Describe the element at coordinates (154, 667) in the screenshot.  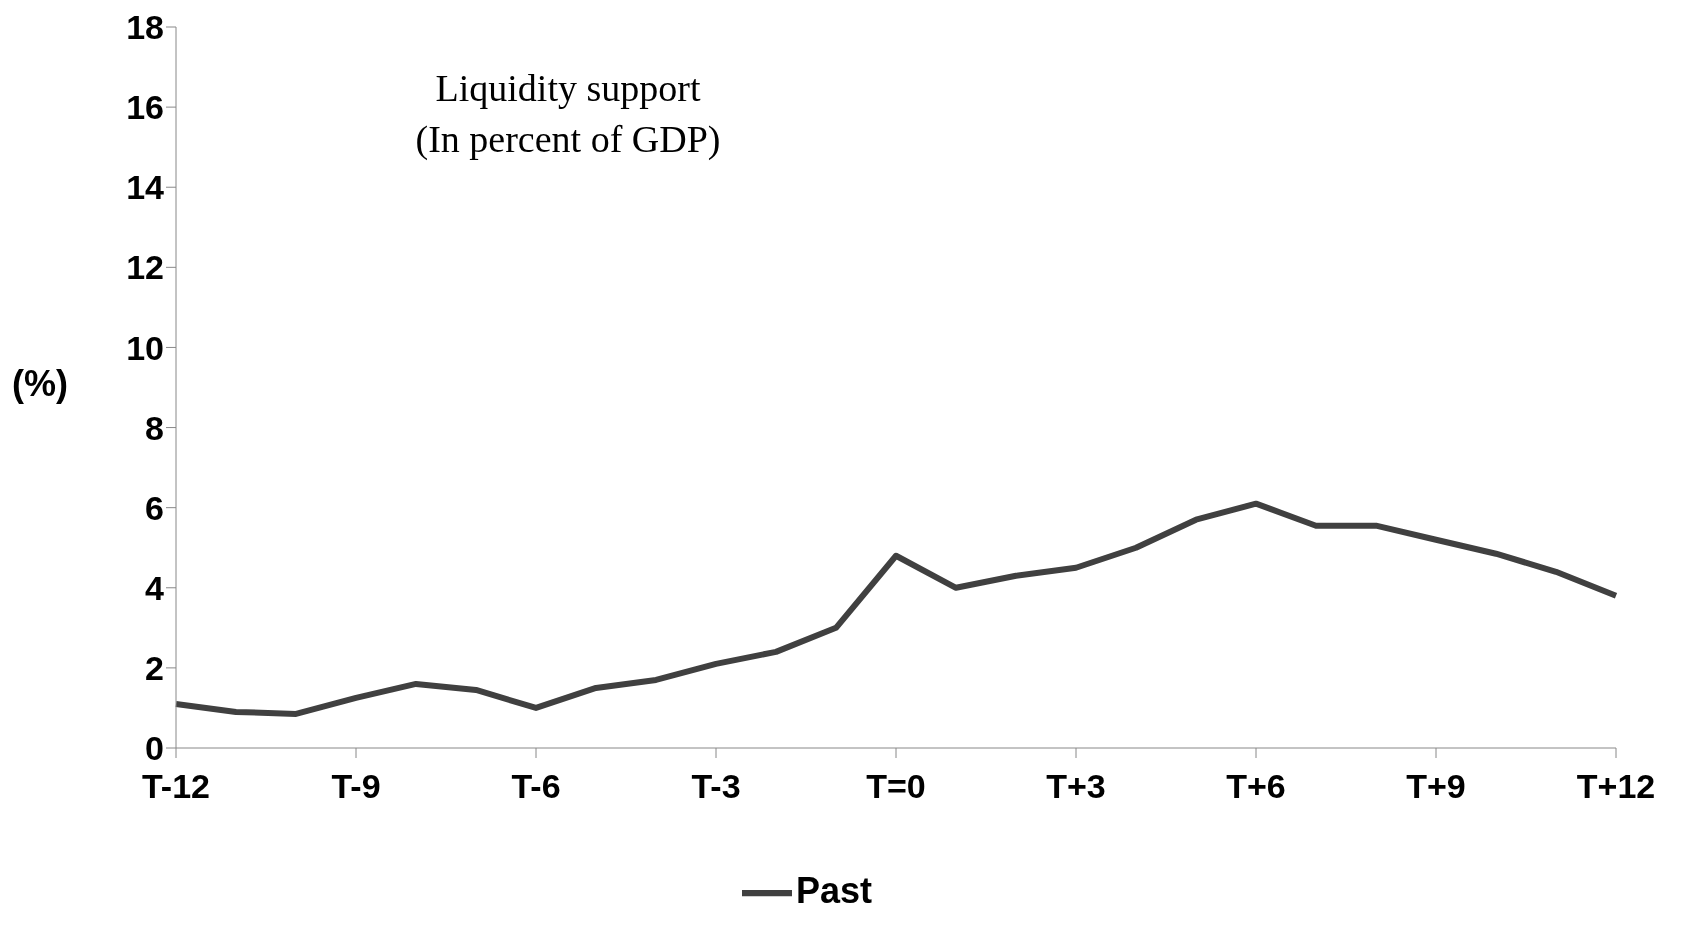
I see `y-tick-label: 2` at that location.